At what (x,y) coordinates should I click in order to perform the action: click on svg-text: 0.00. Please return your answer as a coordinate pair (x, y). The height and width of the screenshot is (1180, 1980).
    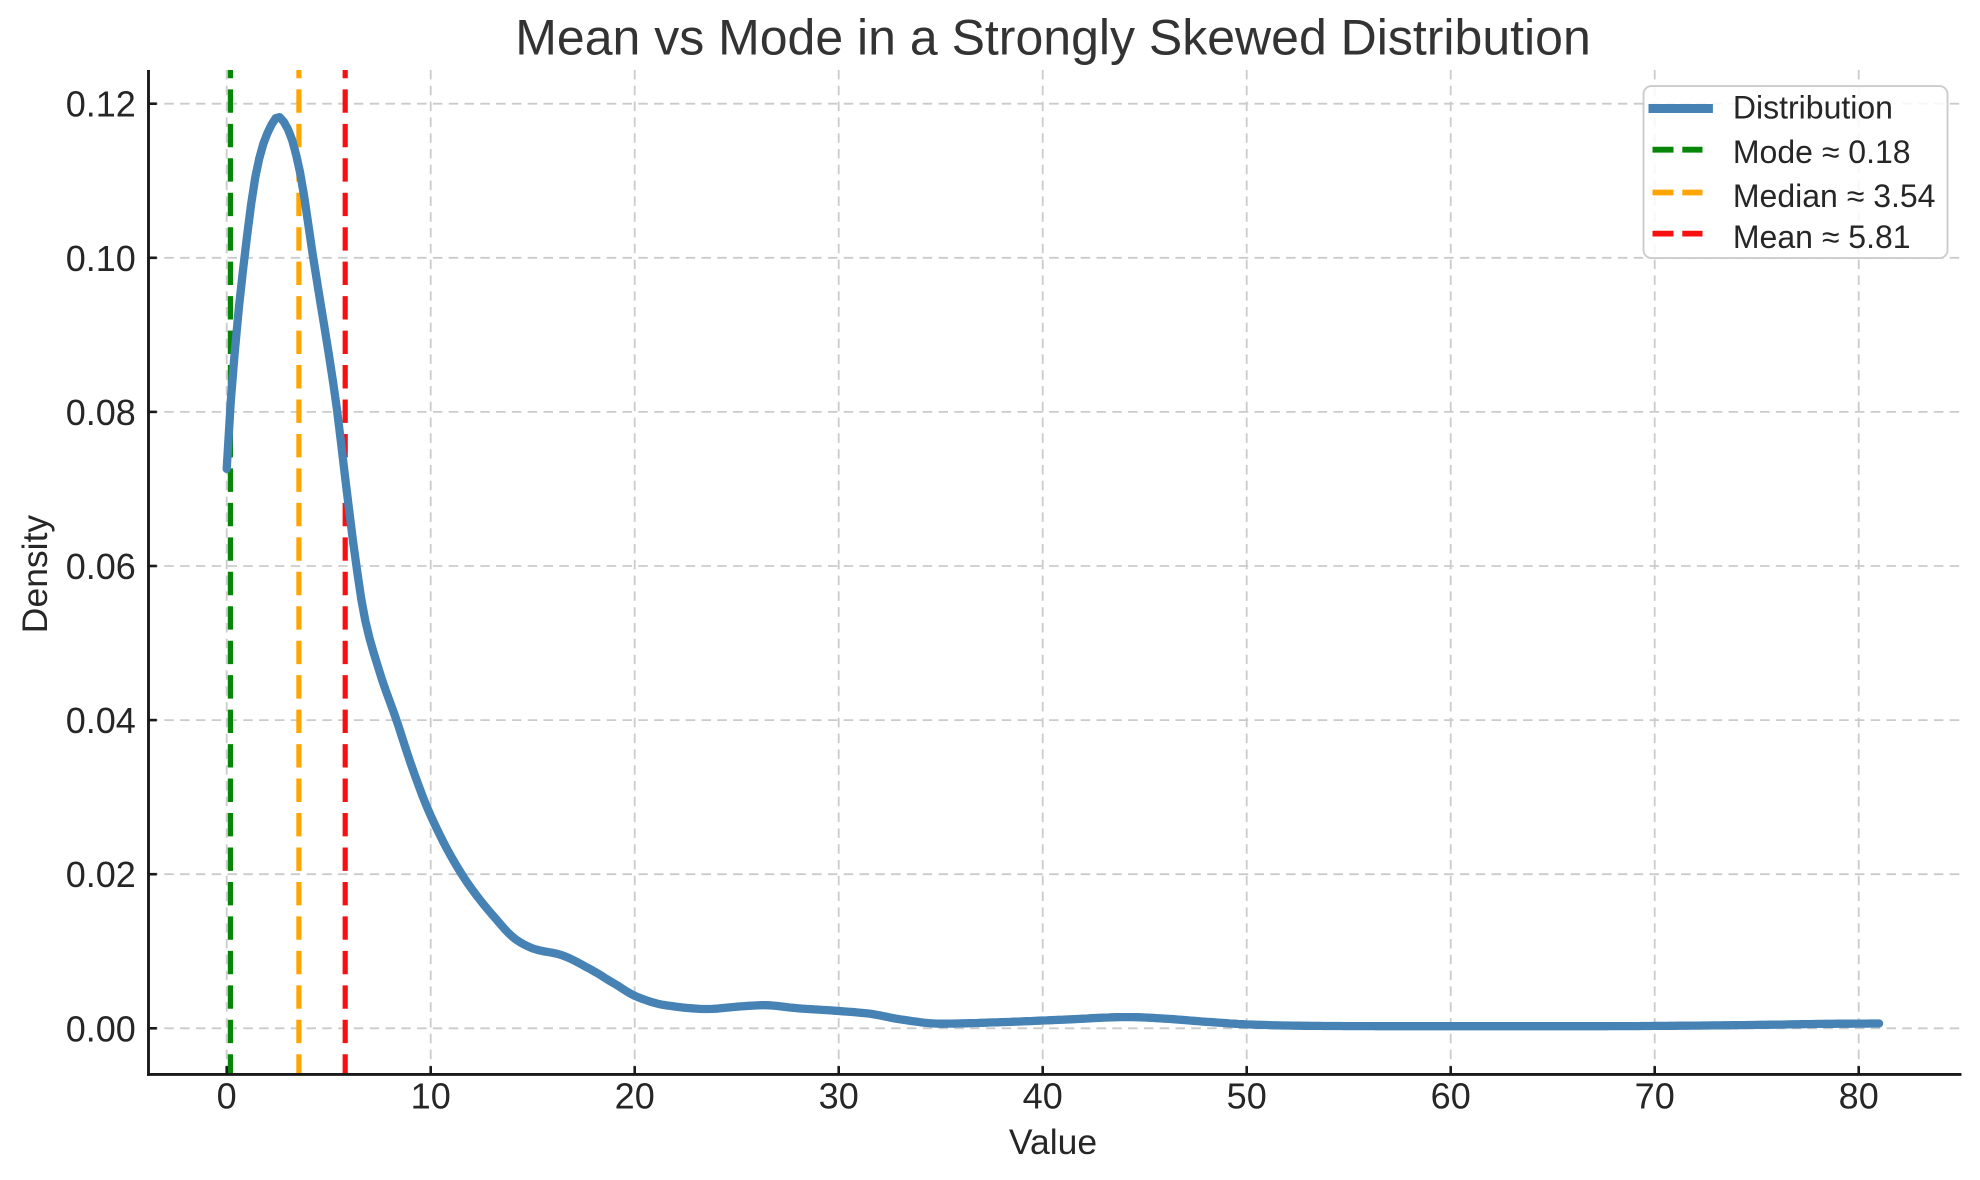
    Looking at the image, I should click on (101, 1028).